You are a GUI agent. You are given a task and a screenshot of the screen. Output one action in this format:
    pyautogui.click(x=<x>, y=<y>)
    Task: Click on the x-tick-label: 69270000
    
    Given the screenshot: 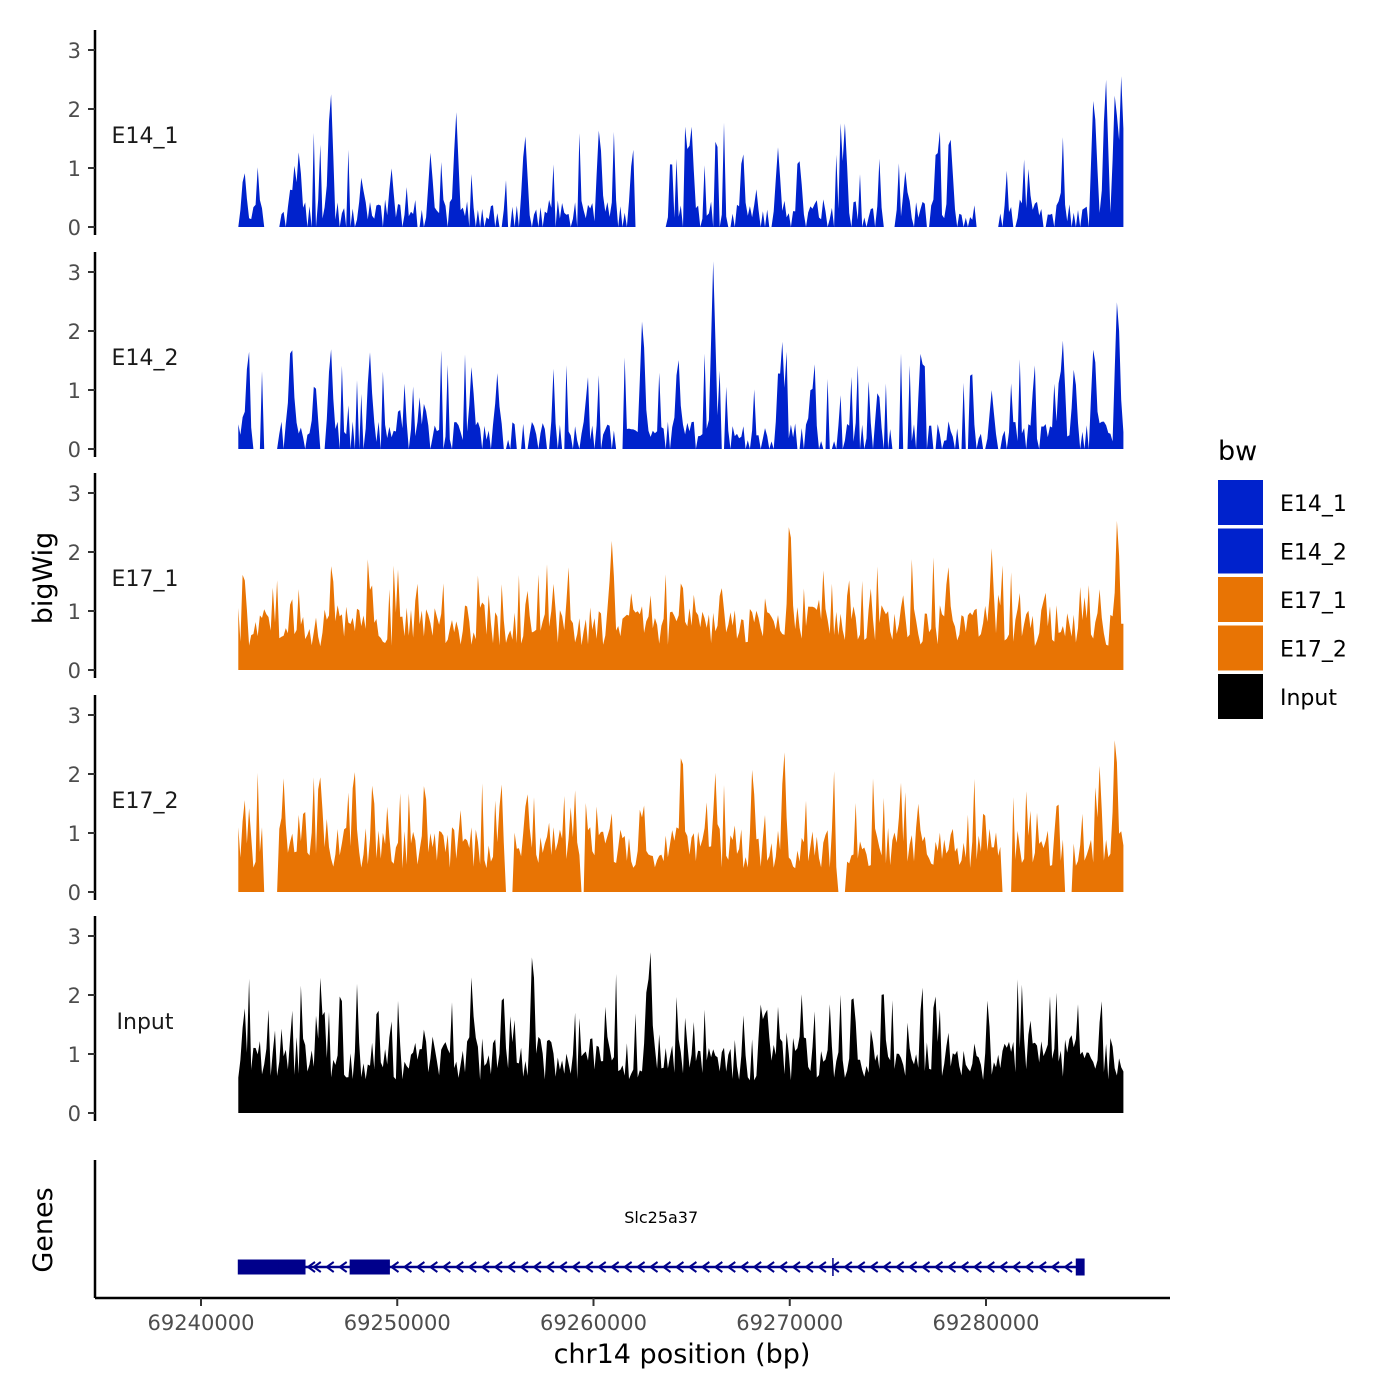 What is the action you would take?
    pyautogui.click(x=789, y=1323)
    